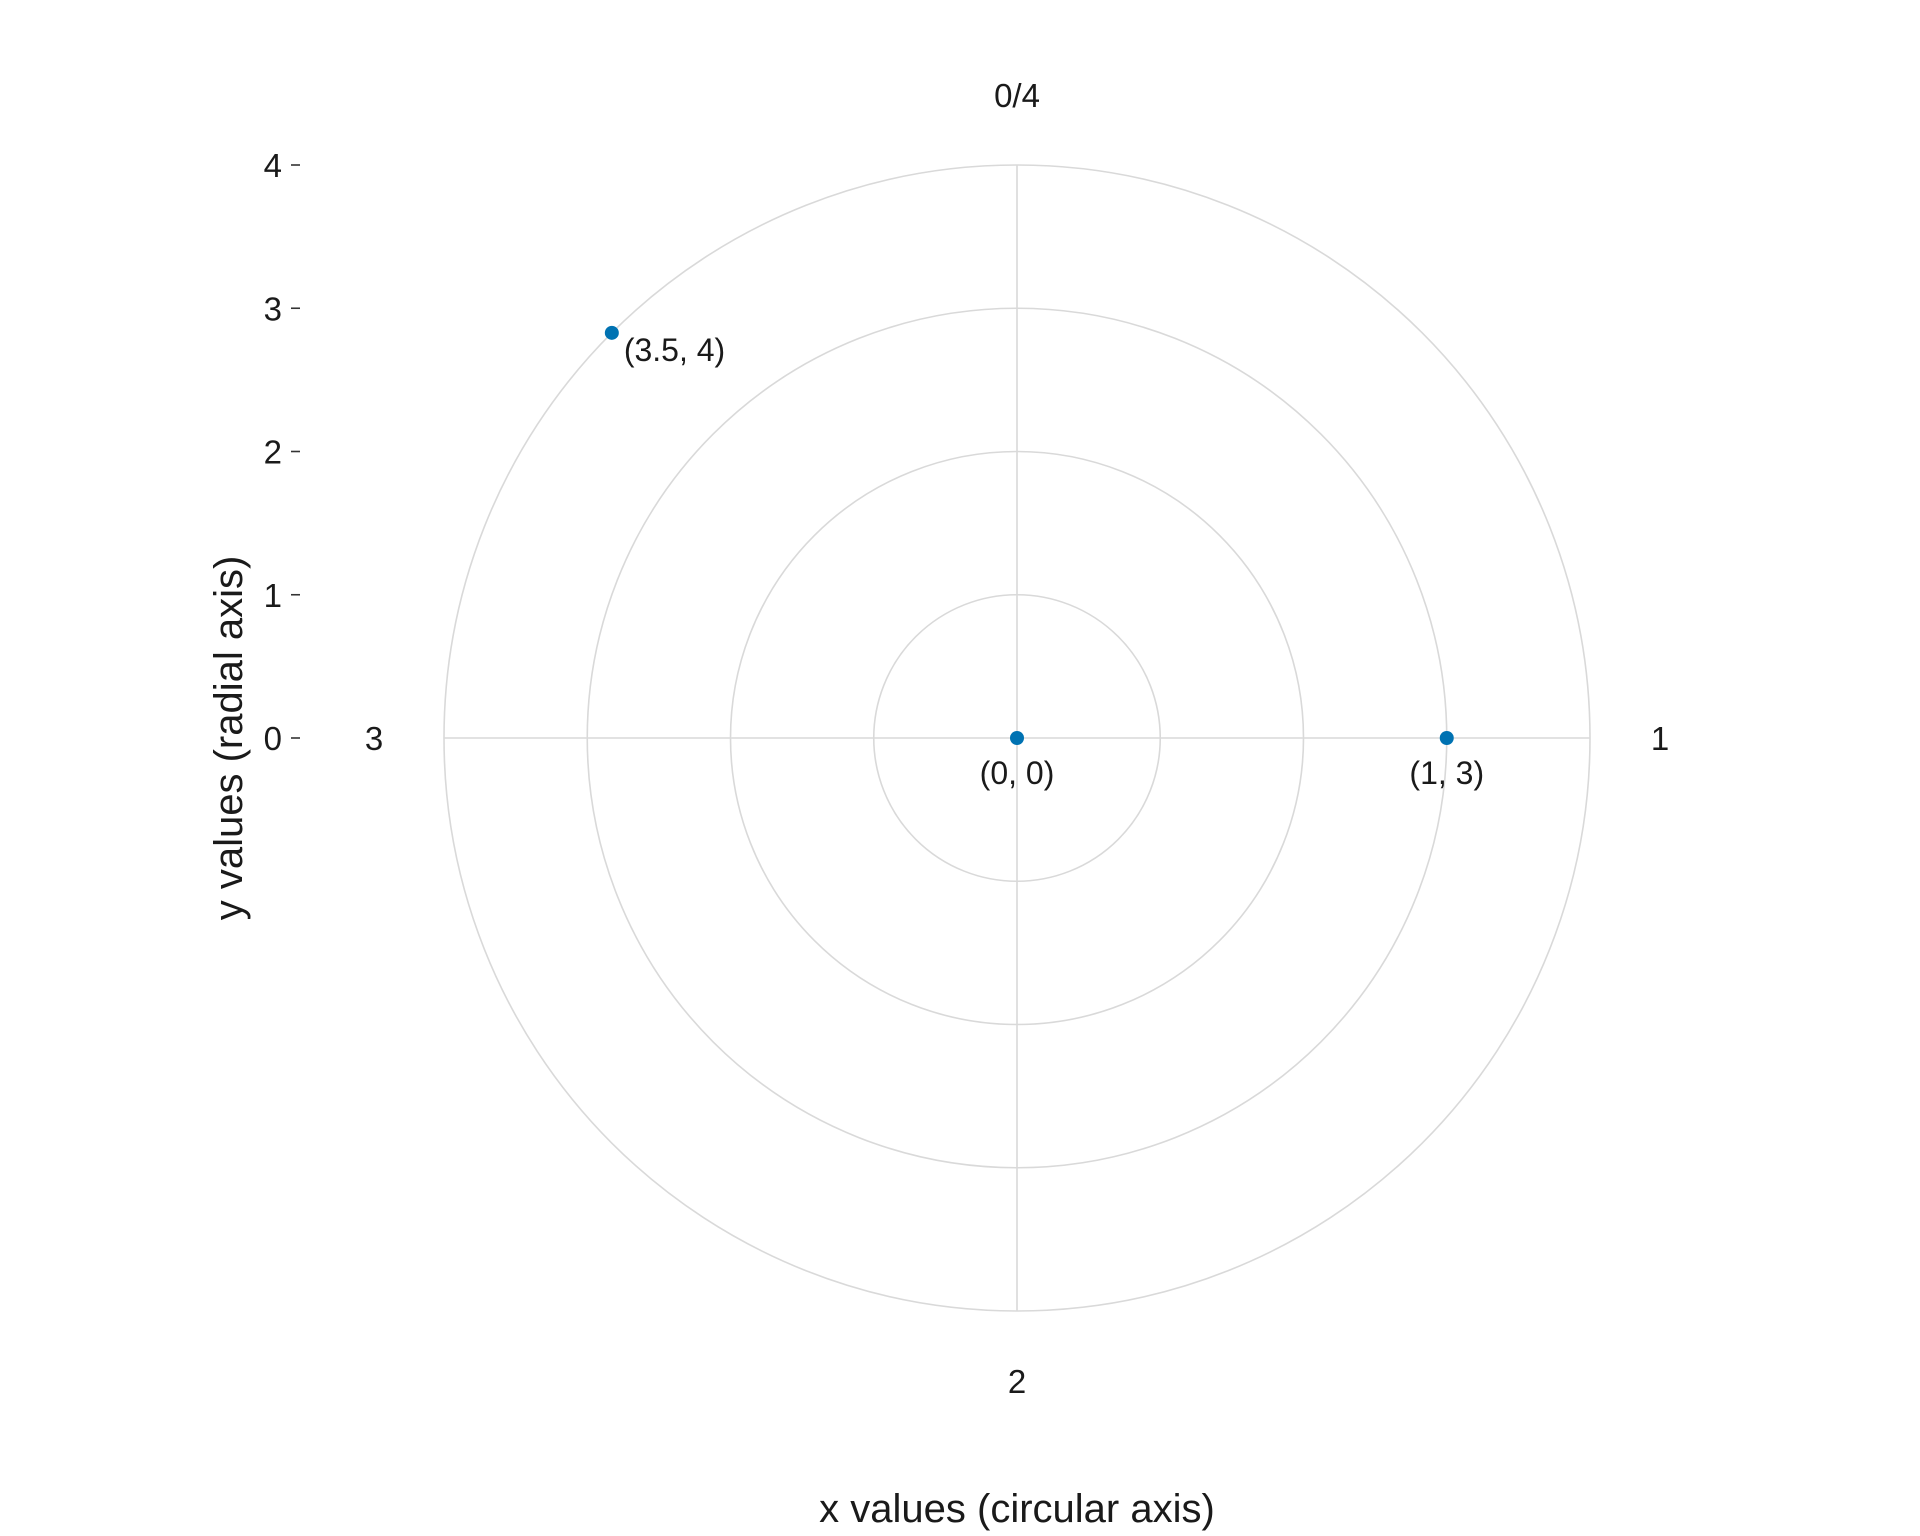  Describe the element at coordinates (374, 738) in the screenshot. I see `theta-tick-label-3: 3` at that location.